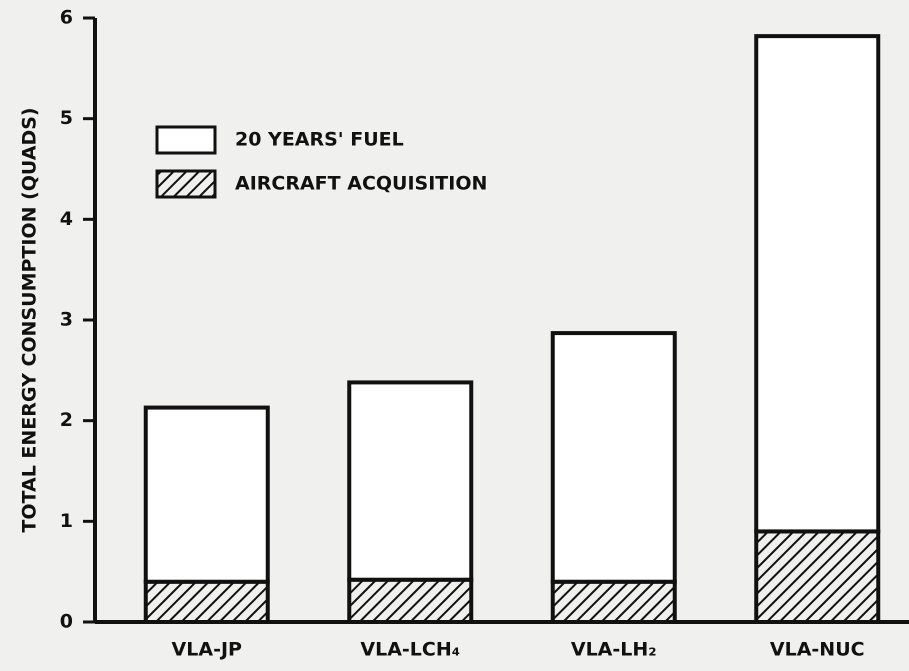 The width and height of the screenshot is (909, 671). What do you see at coordinates (319, 140) in the screenshot?
I see `legend-label: 20 YEARS' FUEL` at bounding box center [319, 140].